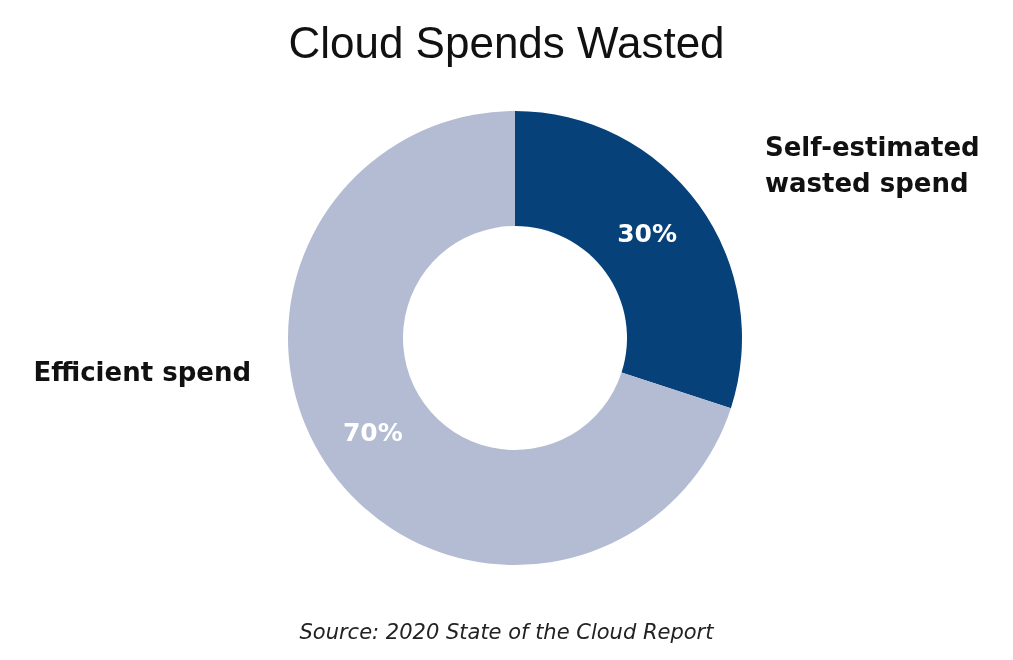 Image resolution: width=1013 pixels, height=660 pixels. Describe the element at coordinates (142, 372) in the screenshot. I see `slice-label: Efficient spend` at that location.